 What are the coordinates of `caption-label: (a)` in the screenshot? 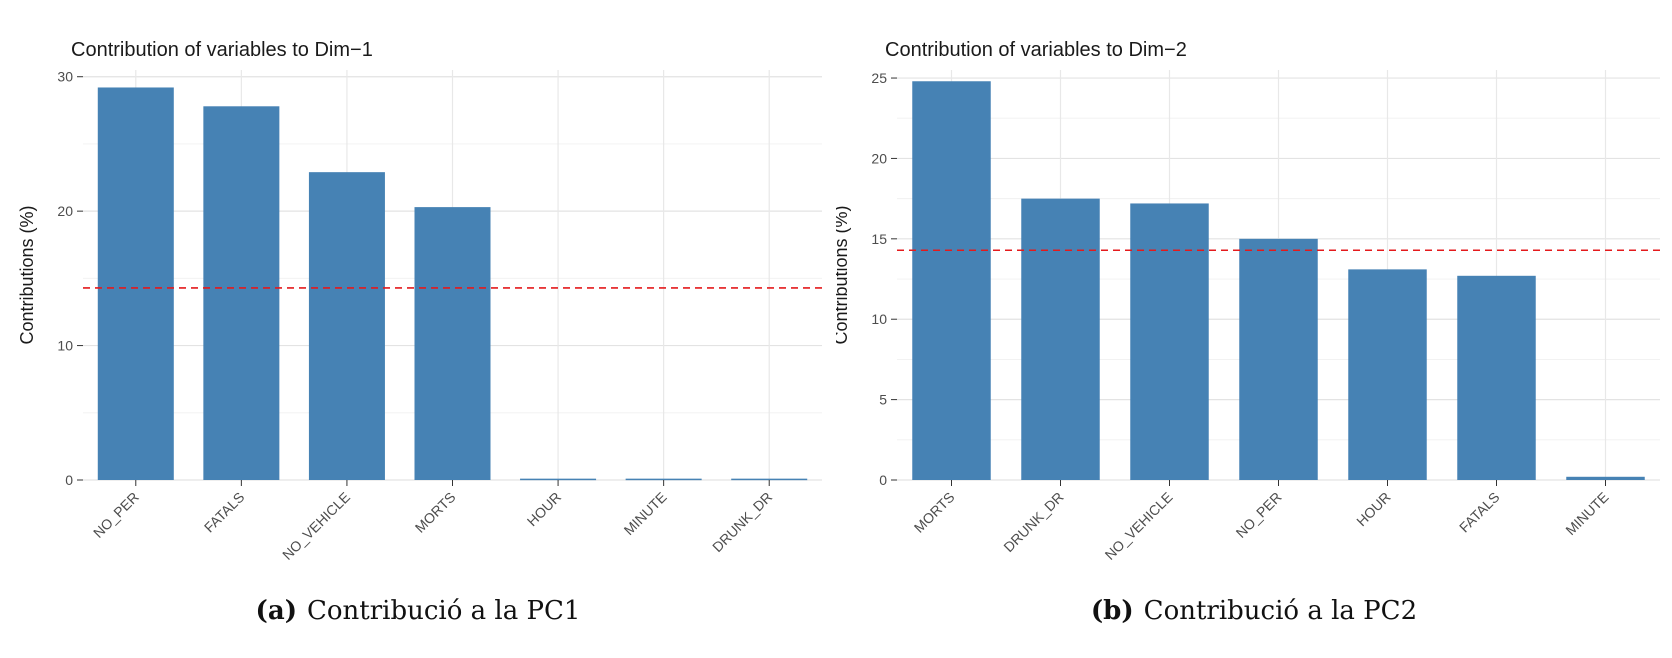 It's located at (276, 611).